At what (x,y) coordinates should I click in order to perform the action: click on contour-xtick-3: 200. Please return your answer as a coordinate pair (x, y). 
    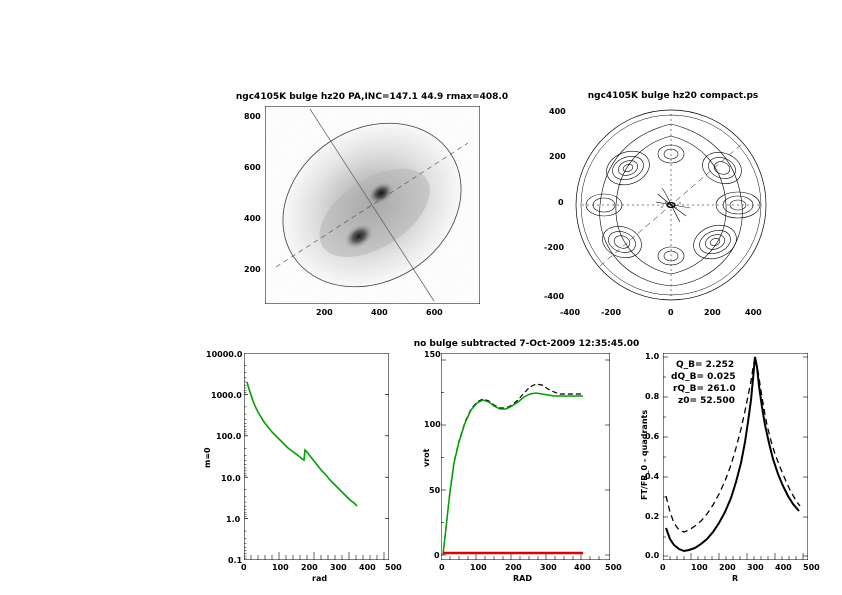
    Looking at the image, I should click on (712, 312).